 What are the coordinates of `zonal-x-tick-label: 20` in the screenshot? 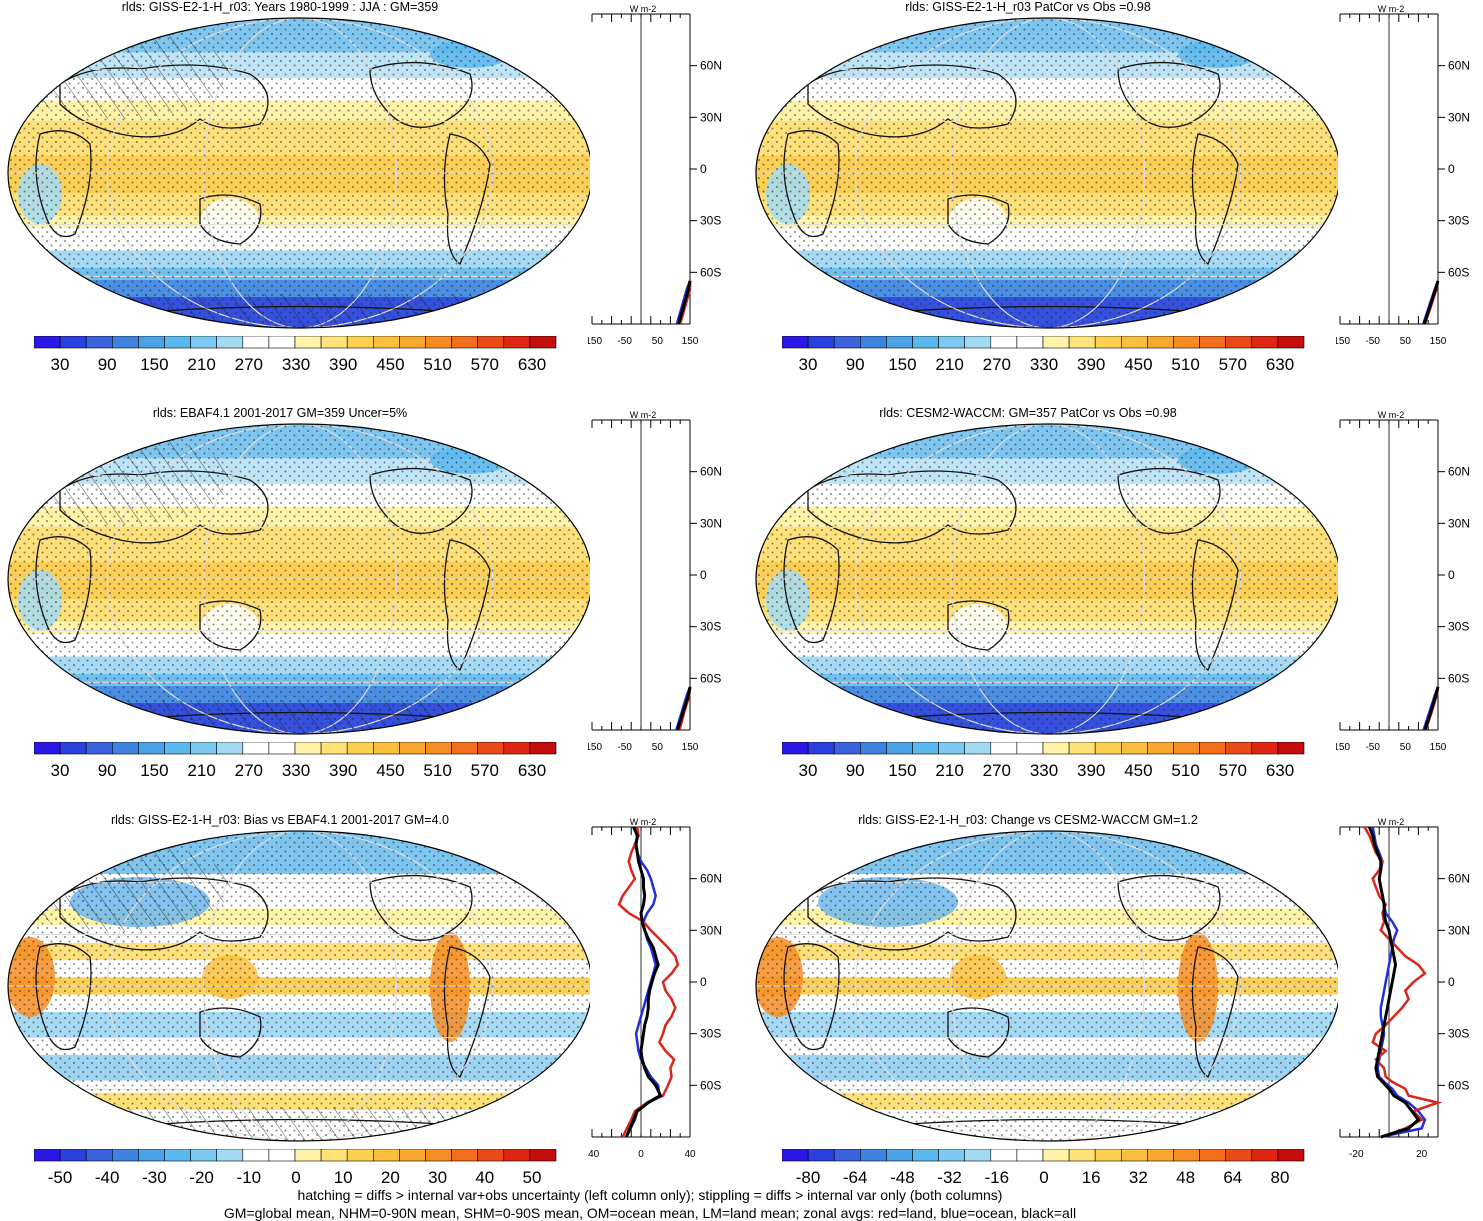 It's located at (1422, 1154).